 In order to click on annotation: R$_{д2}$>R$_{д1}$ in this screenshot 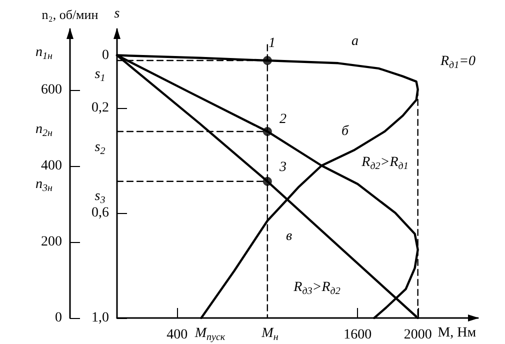, I will do `click(385, 163)`.